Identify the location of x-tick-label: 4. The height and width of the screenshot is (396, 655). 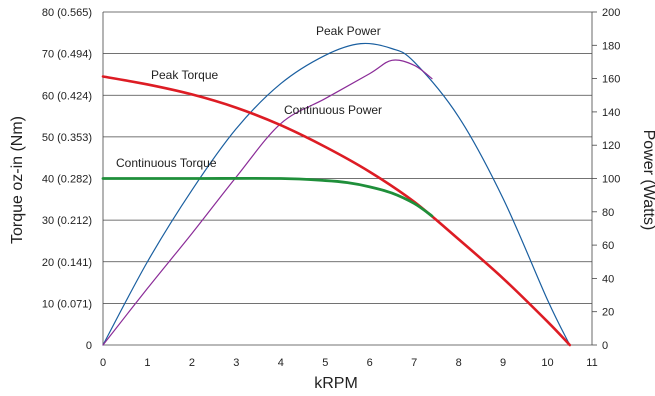
(281, 363).